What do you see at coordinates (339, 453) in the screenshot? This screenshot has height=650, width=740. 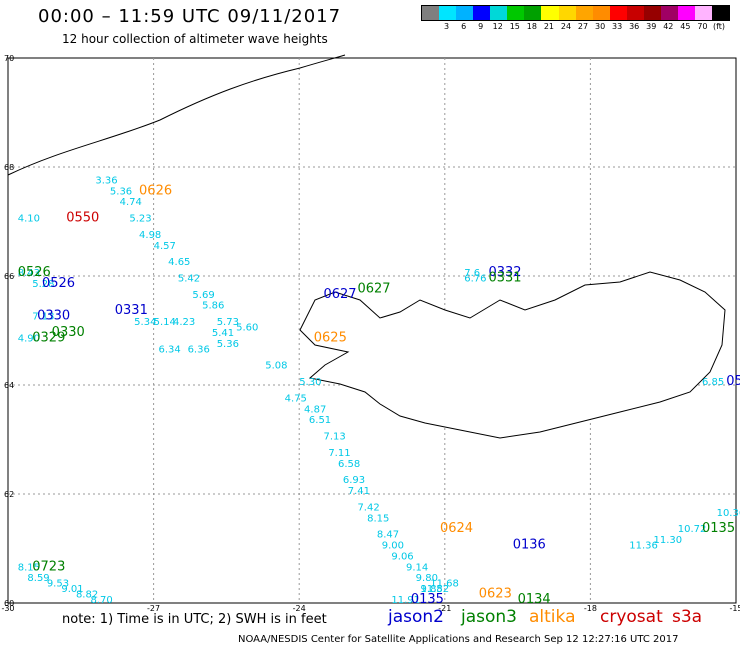 I see `swh-value-label: 7.11` at bounding box center [339, 453].